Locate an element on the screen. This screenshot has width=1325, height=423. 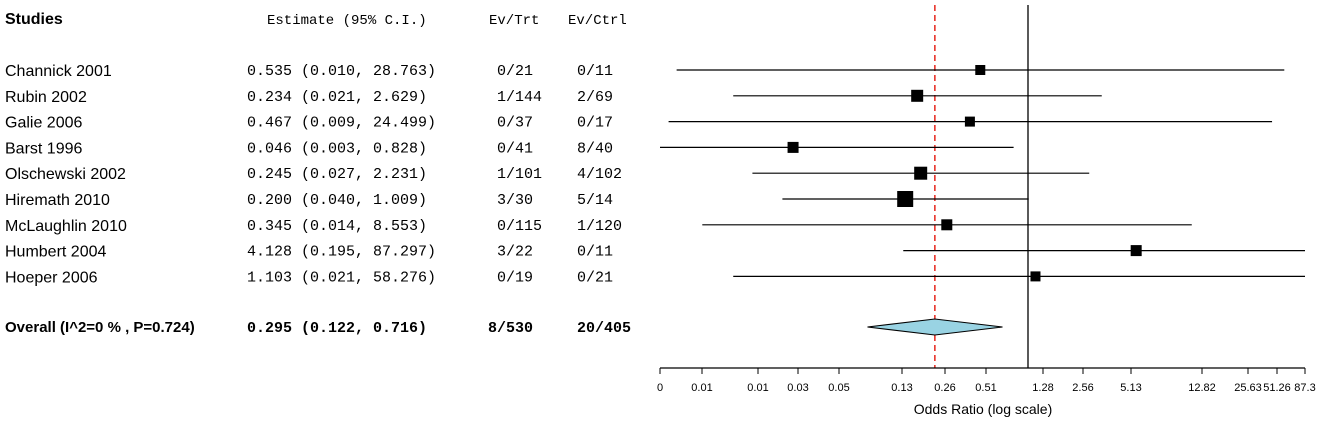
study-estimate-ci: 4.128 (0.195, 87.297) is located at coordinates (341, 252).